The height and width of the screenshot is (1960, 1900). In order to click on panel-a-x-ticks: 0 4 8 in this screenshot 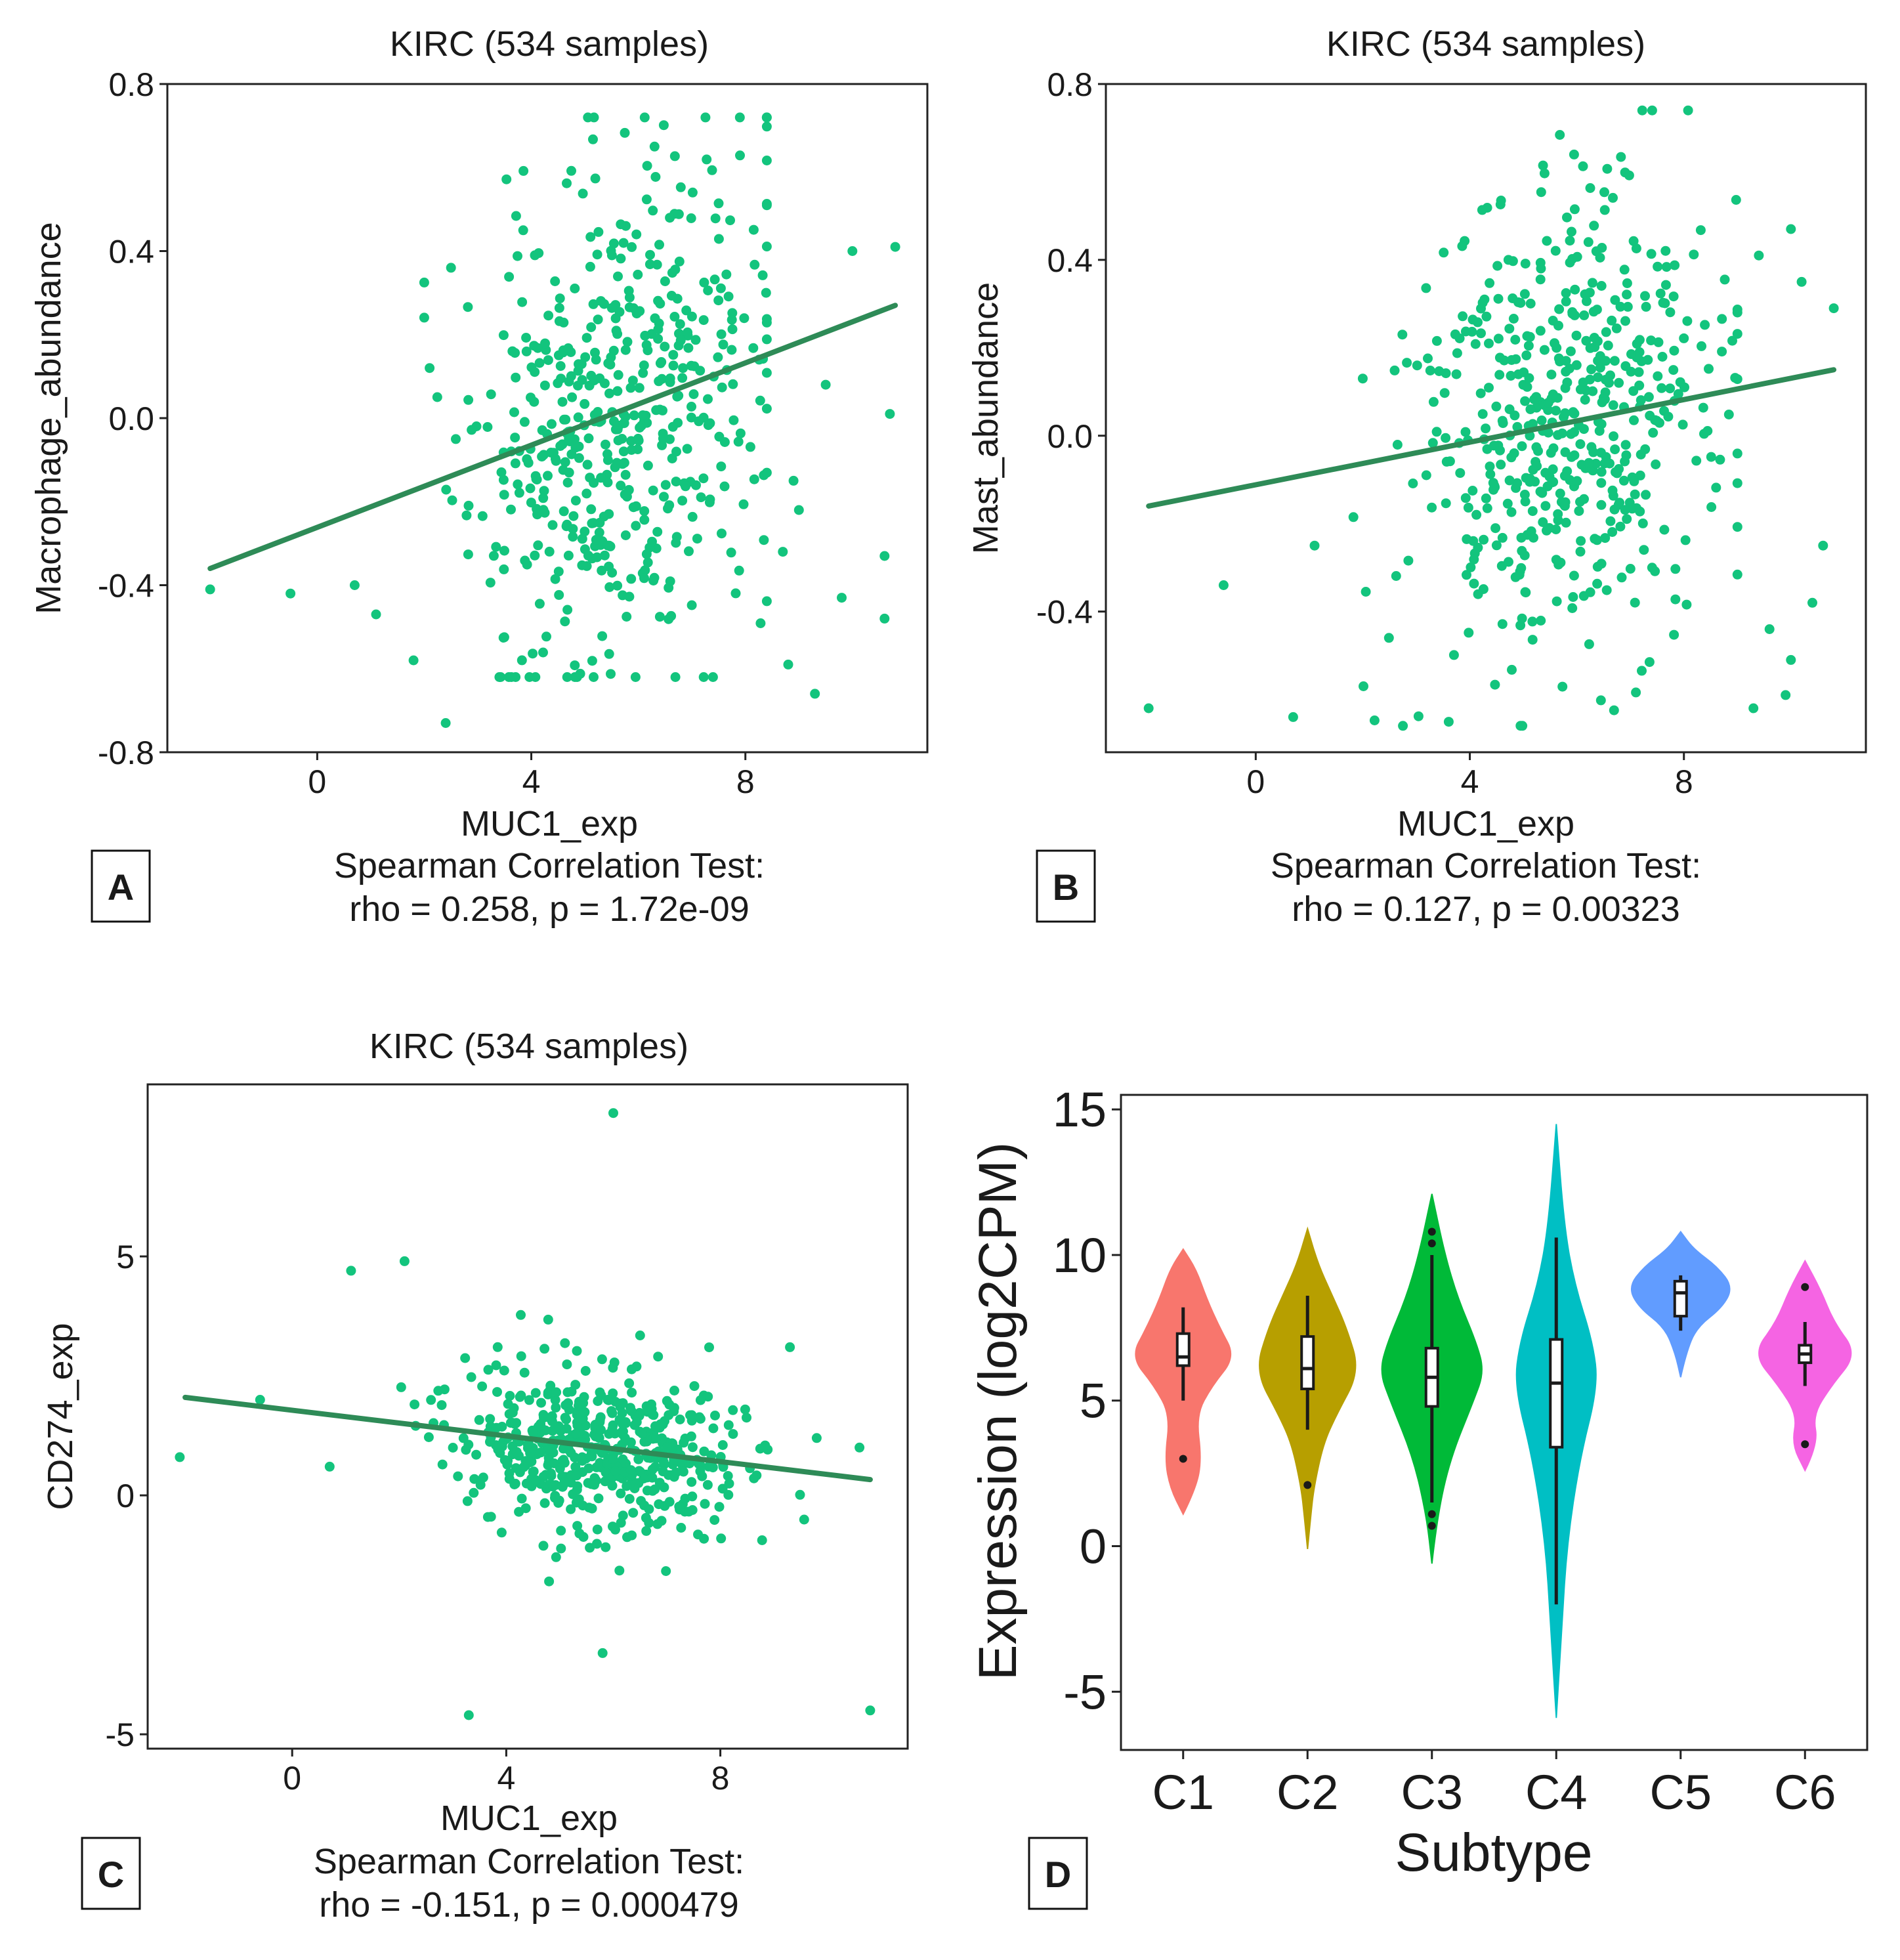, I will do `click(531, 776)`.